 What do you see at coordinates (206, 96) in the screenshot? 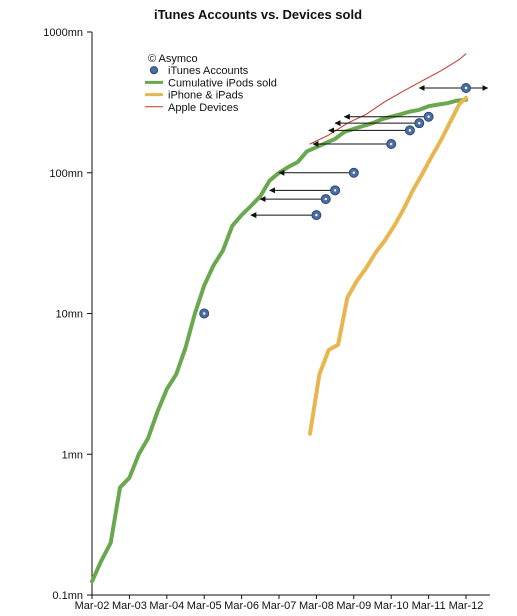
I see `legend-label: iPhone & iPads` at bounding box center [206, 96].